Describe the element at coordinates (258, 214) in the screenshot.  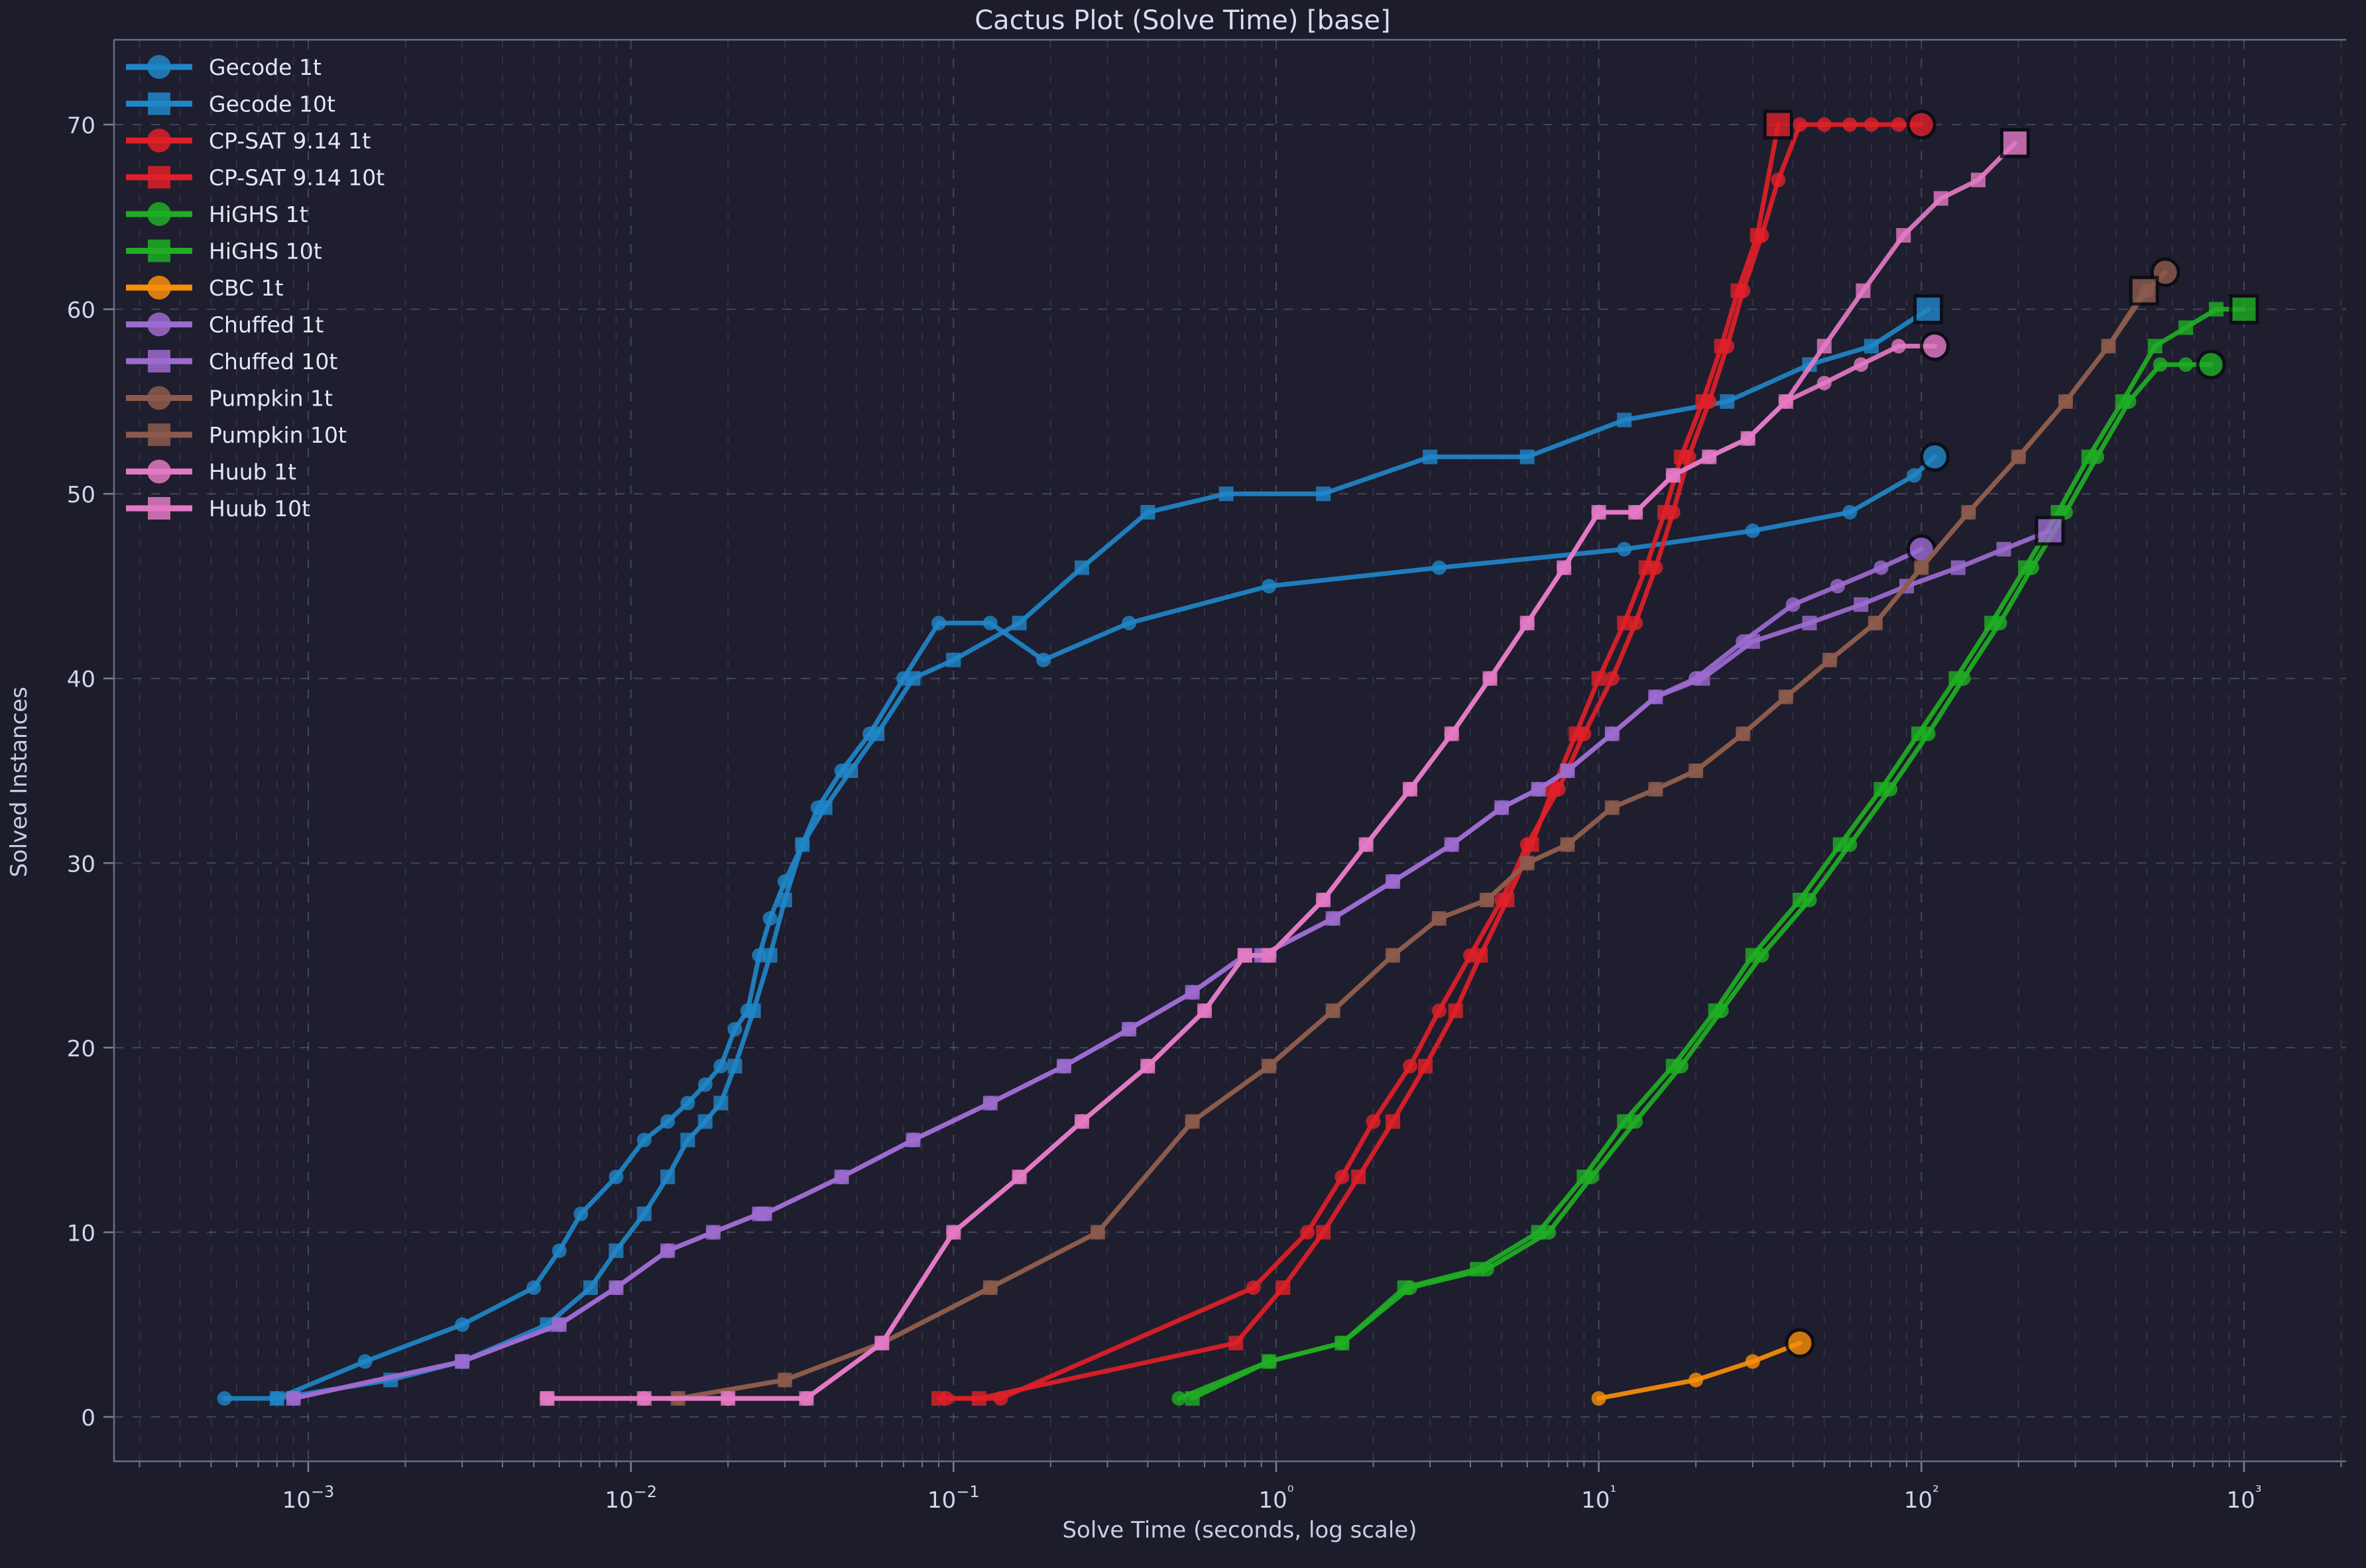
I see `legend-item-label: HiGHS 1t` at that location.